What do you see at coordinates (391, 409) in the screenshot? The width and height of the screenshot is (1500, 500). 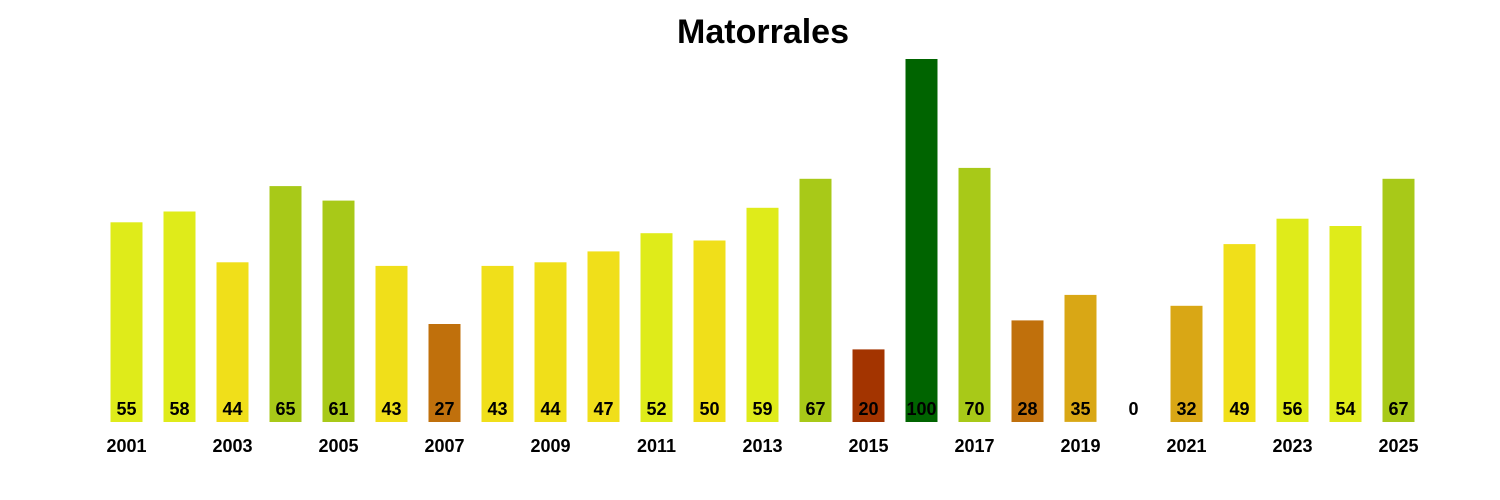 I see `value-label-2006: 43` at bounding box center [391, 409].